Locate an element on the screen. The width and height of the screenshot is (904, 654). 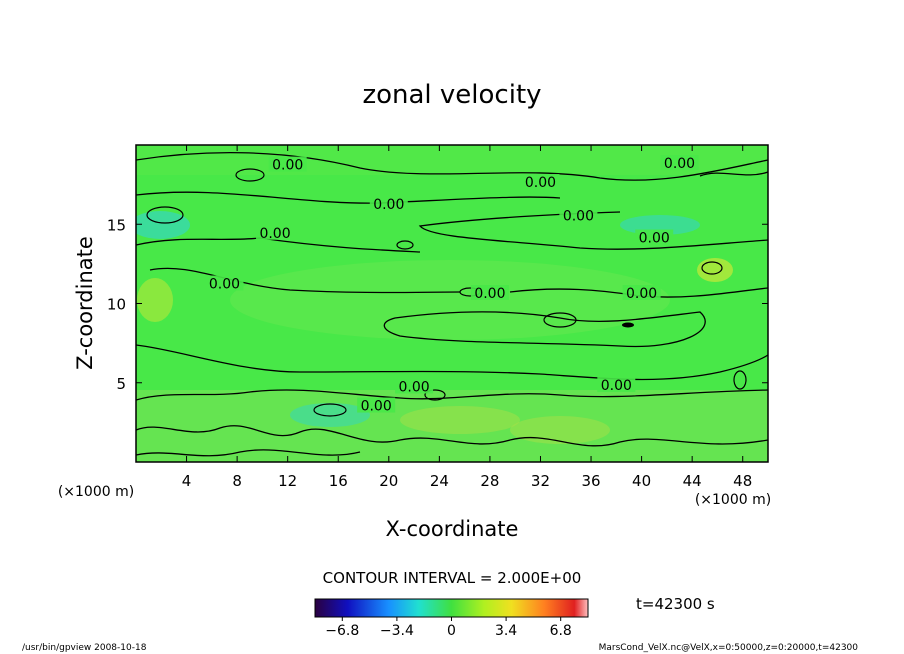
footer-left: /usr/bin/gpview 2008-10-18 is located at coordinates (84, 648).